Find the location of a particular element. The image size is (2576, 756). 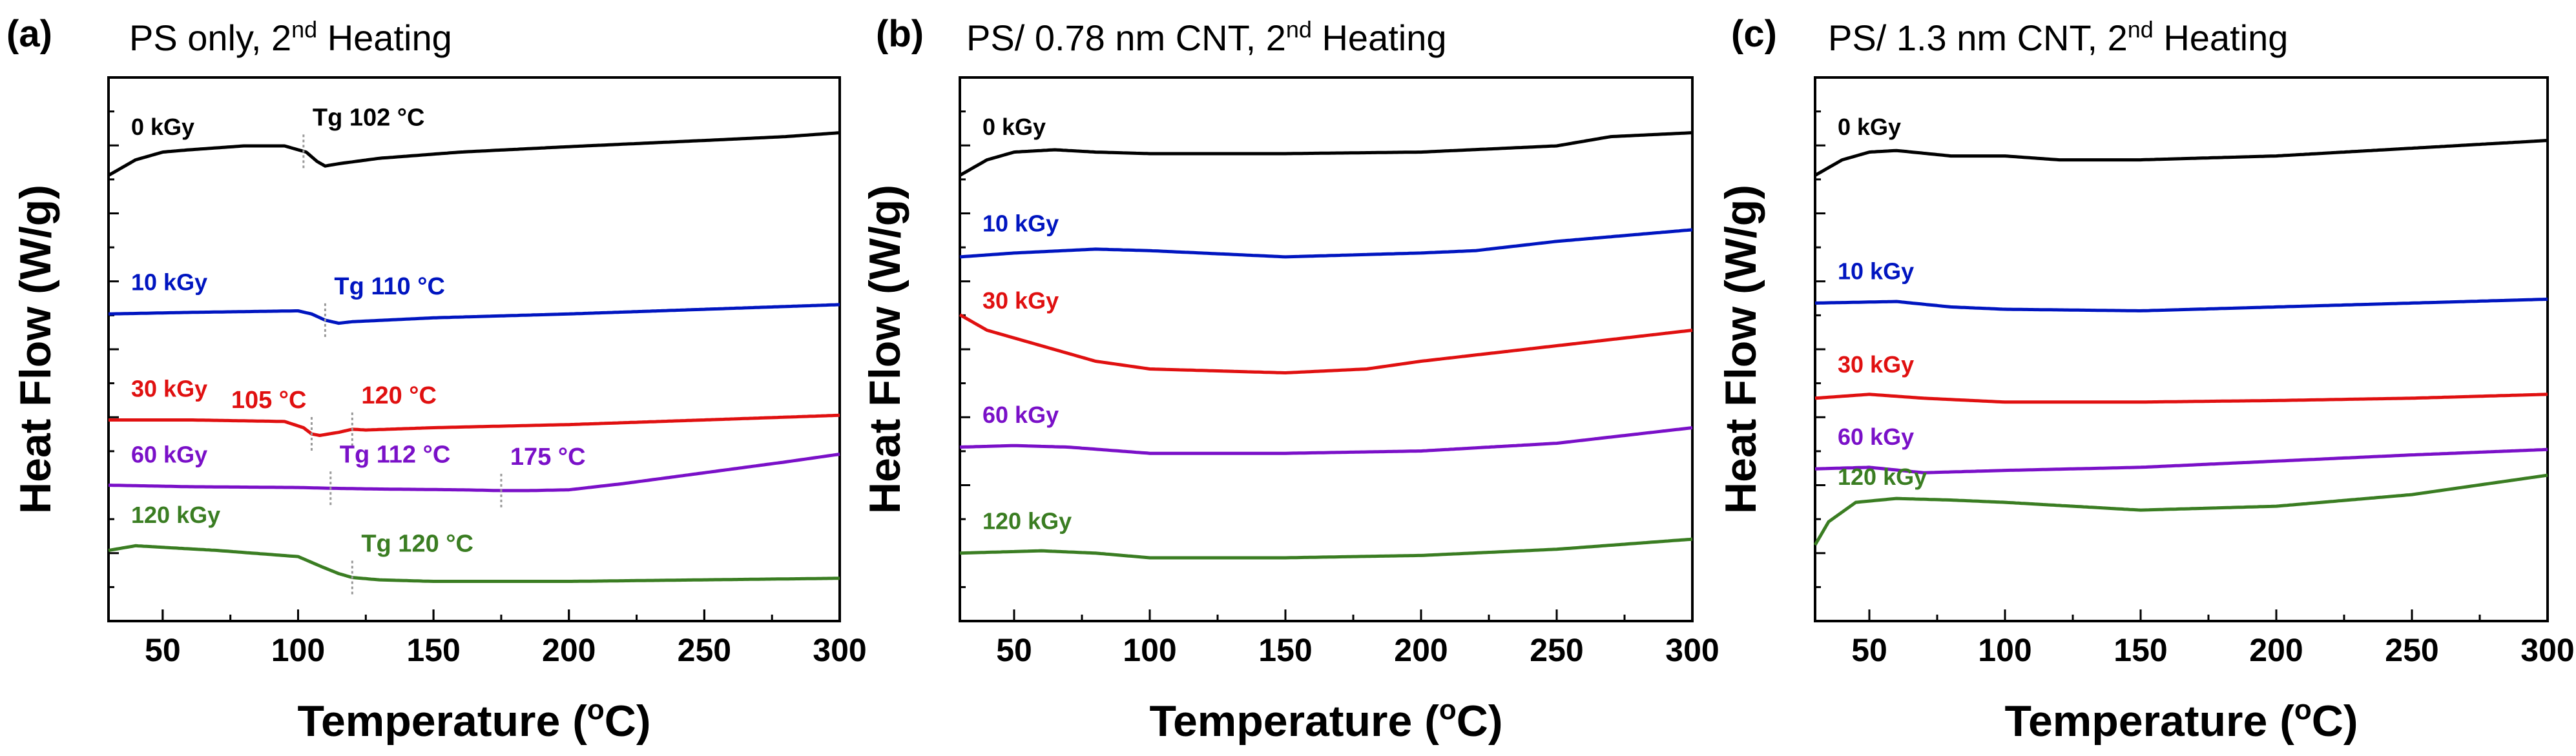

panel-letter: (c) is located at coordinates (1754, 34).